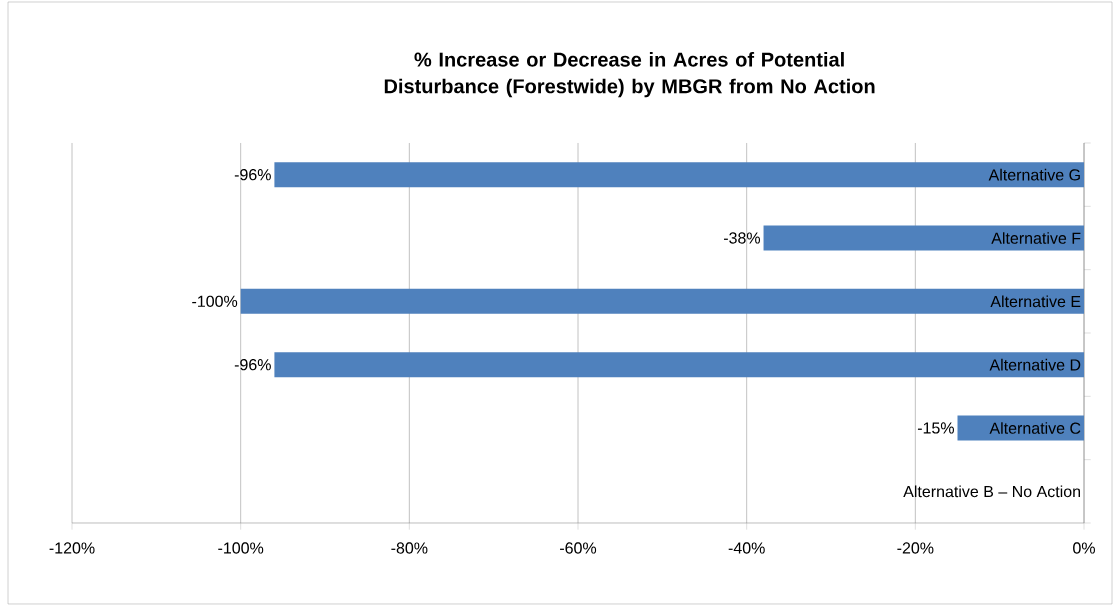 Image resolution: width=1120 pixels, height=606 pixels. Describe the element at coordinates (241, 548) in the screenshot. I see `x-tick-label: -100%` at that location.